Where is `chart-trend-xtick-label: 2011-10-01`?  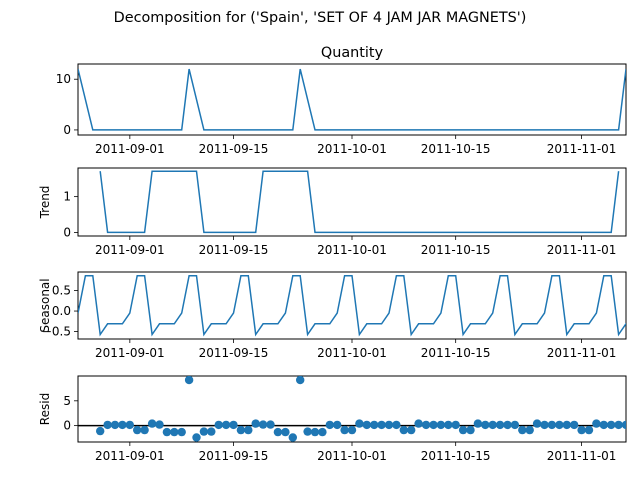 chart-trend-xtick-label: 2011-10-01 is located at coordinates (352, 250).